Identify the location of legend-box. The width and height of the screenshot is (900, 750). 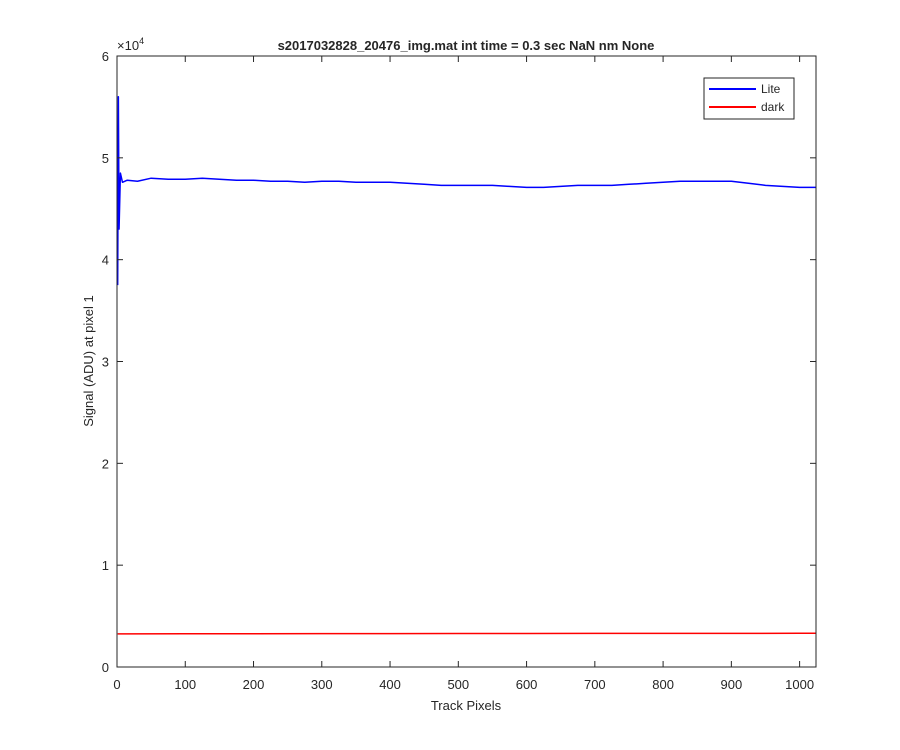
(749, 98).